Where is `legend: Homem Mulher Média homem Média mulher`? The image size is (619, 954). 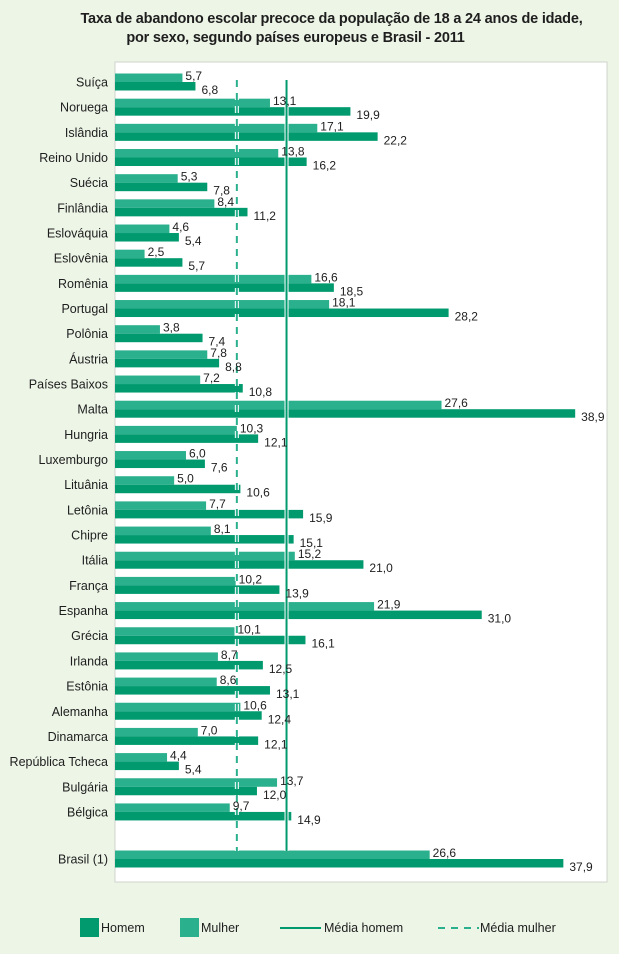
legend: Homem Mulher Média homem Média mulher is located at coordinates (318, 927).